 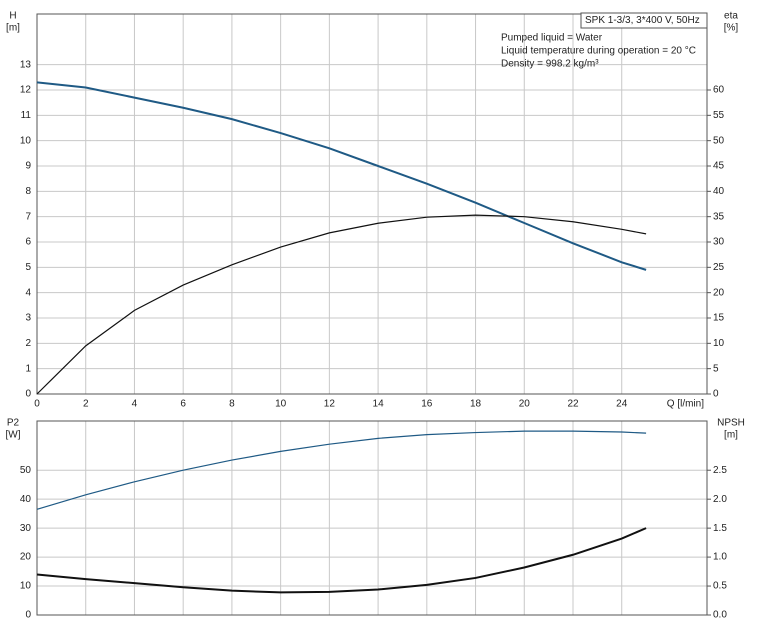 What do you see at coordinates (281, 404) in the screenshot?
I see `x-tick-label: 10` at bounding box center [281, 404].